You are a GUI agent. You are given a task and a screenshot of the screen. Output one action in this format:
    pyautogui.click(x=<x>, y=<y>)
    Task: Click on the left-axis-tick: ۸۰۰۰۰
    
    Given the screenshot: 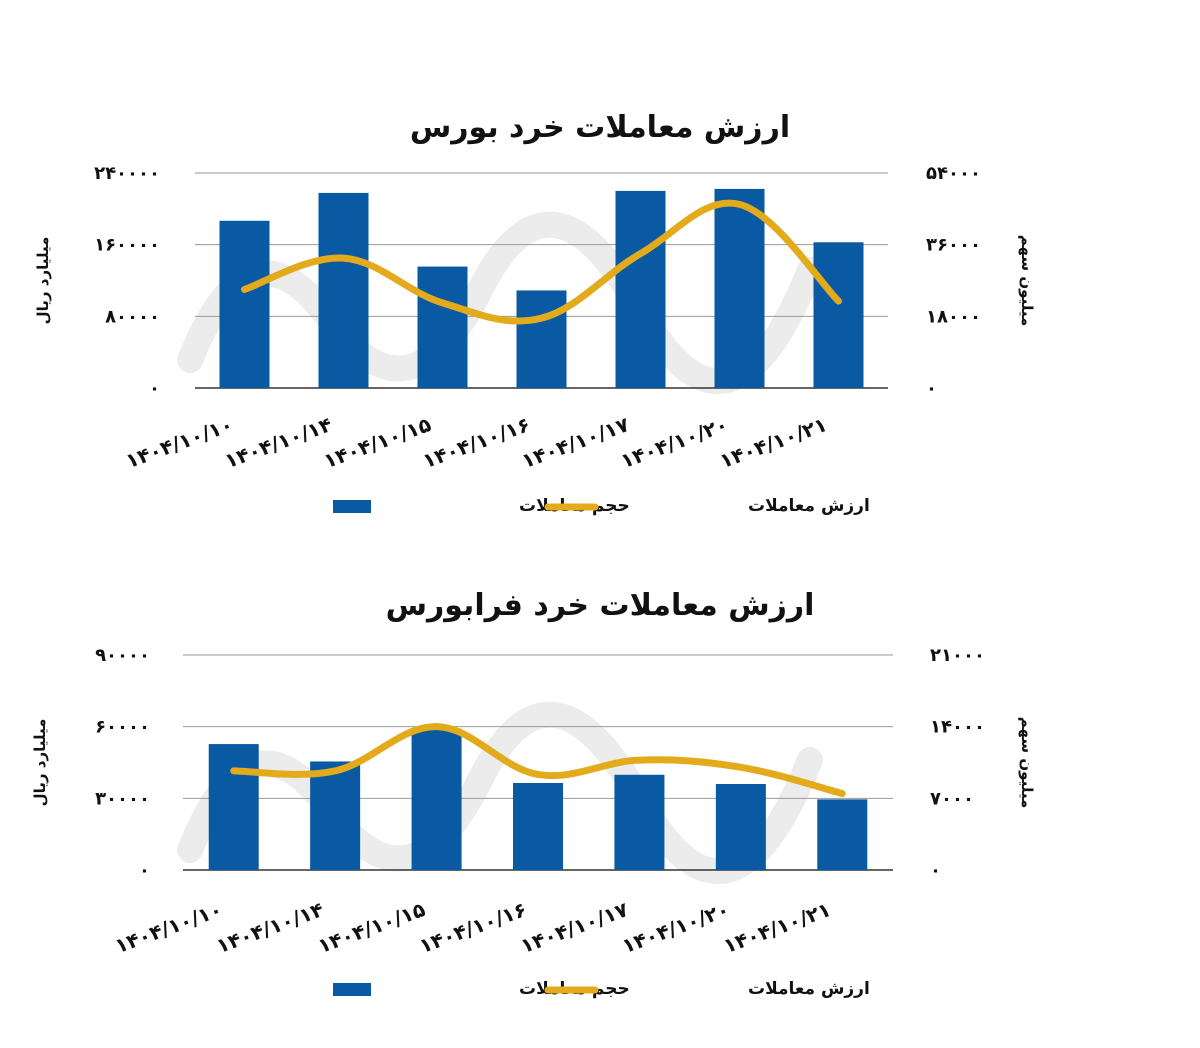 What is the action you would take?
    pyautogui.click(x=132, y=316)
    